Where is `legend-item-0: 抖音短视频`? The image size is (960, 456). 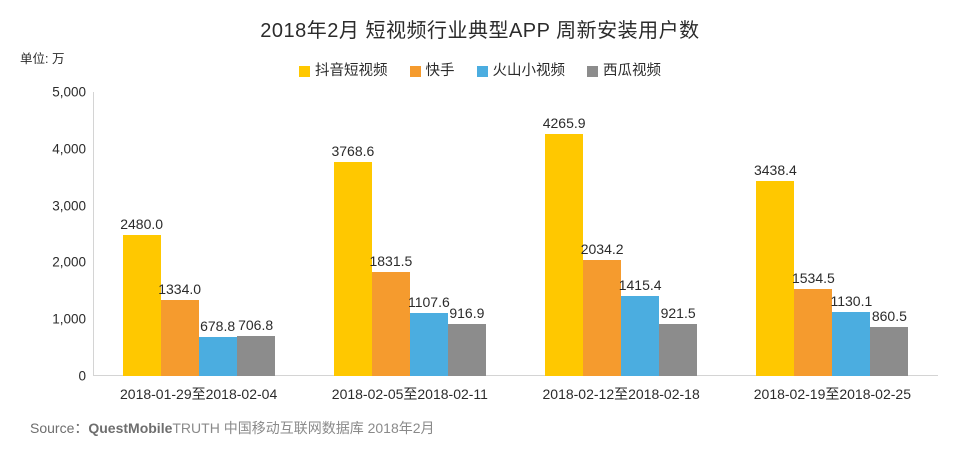
legend-item-0: 抖音短视频 is located at coordinates (343, 71).